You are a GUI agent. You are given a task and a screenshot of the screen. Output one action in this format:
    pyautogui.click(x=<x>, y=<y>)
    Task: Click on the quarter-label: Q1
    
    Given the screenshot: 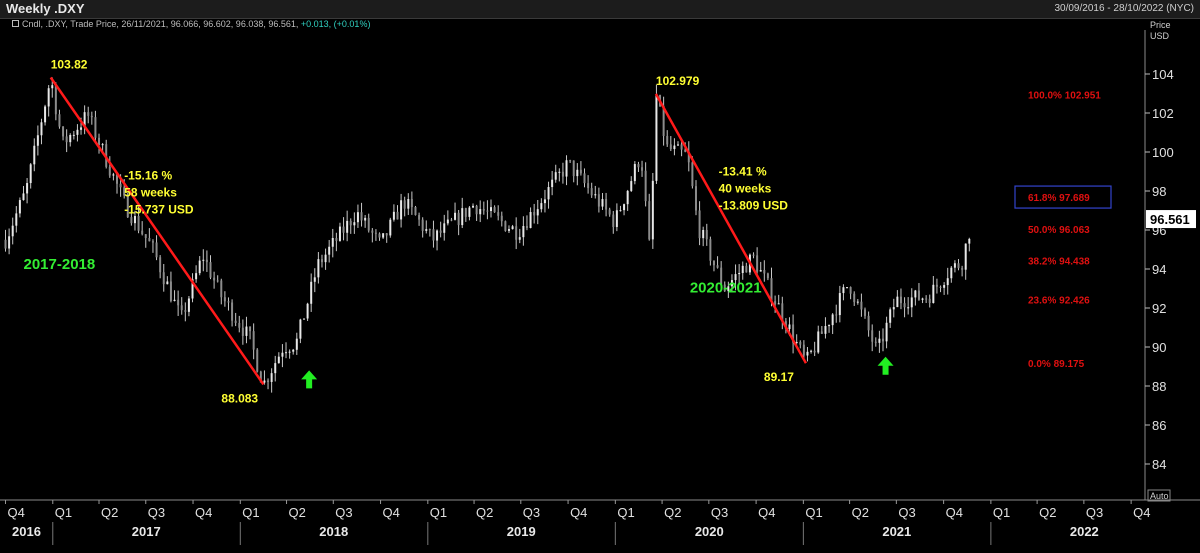 What is the action you would take?
    pyautogui.click(x=438, y=512)
    